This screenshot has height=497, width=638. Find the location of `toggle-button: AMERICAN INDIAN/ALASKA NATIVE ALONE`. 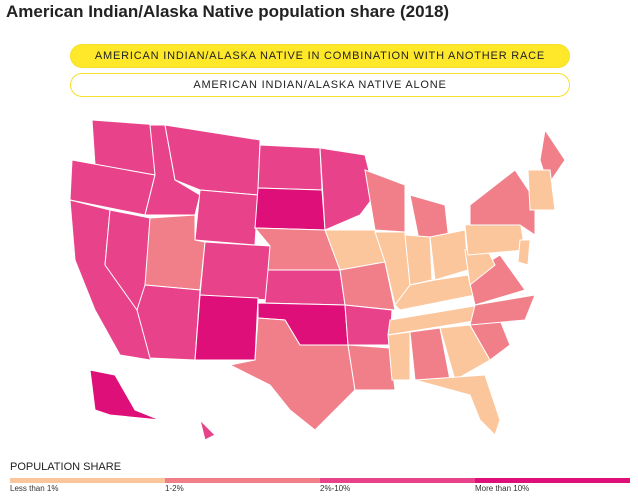

toggle-button: AMERICAN INDIAN/ALASKA NATIVE ALONE is located at coordinates (320, 85).